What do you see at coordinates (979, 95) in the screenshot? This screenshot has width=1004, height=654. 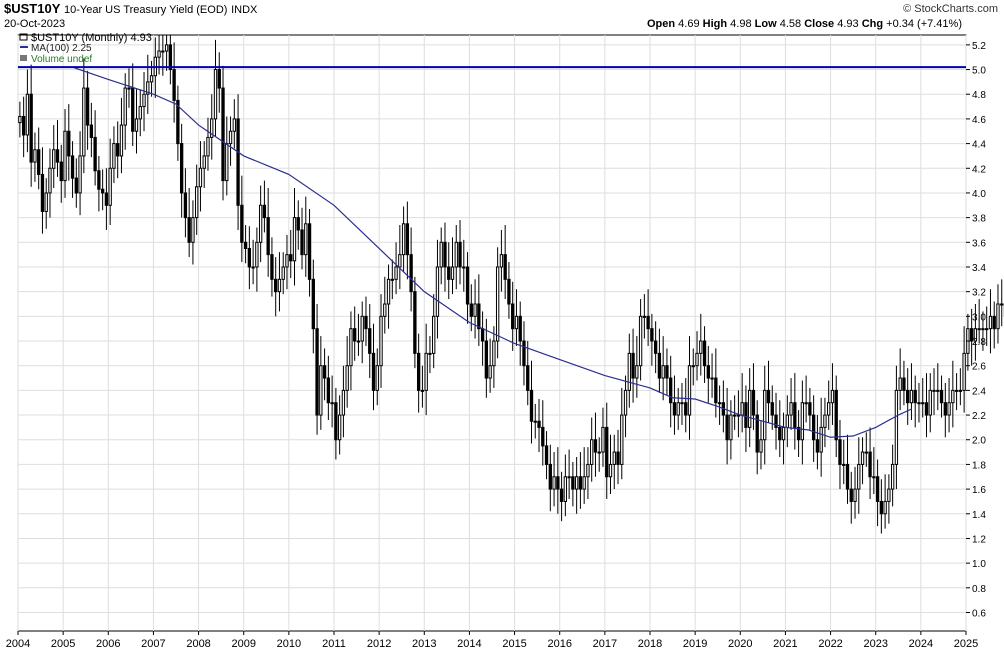 I see `y-tick-label: 4.8` at bounding box center [979, 95].